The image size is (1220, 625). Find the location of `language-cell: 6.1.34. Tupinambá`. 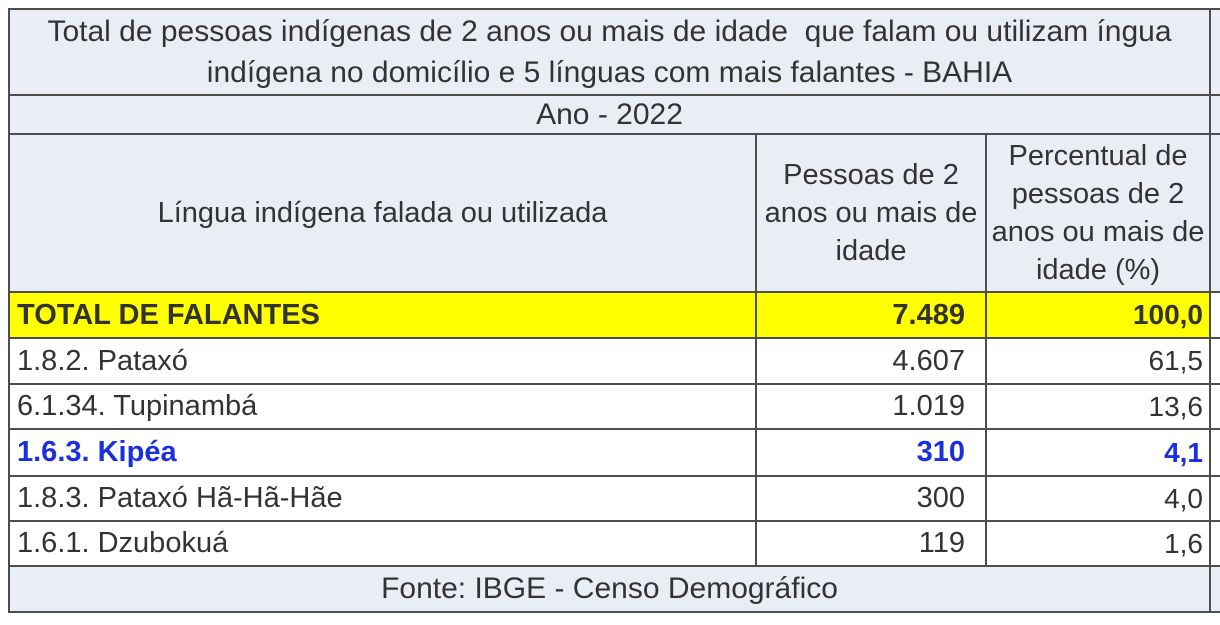

language-cell: 6.1.34. Tupinambá is located at coordinates (382, 406).